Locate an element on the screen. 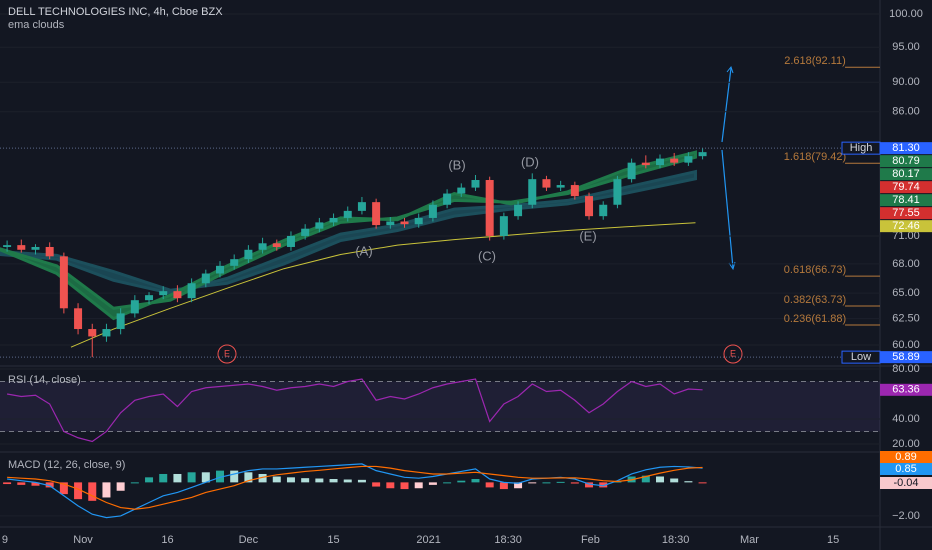  x-tick-label: Mar is located at coordinates (749, 540).